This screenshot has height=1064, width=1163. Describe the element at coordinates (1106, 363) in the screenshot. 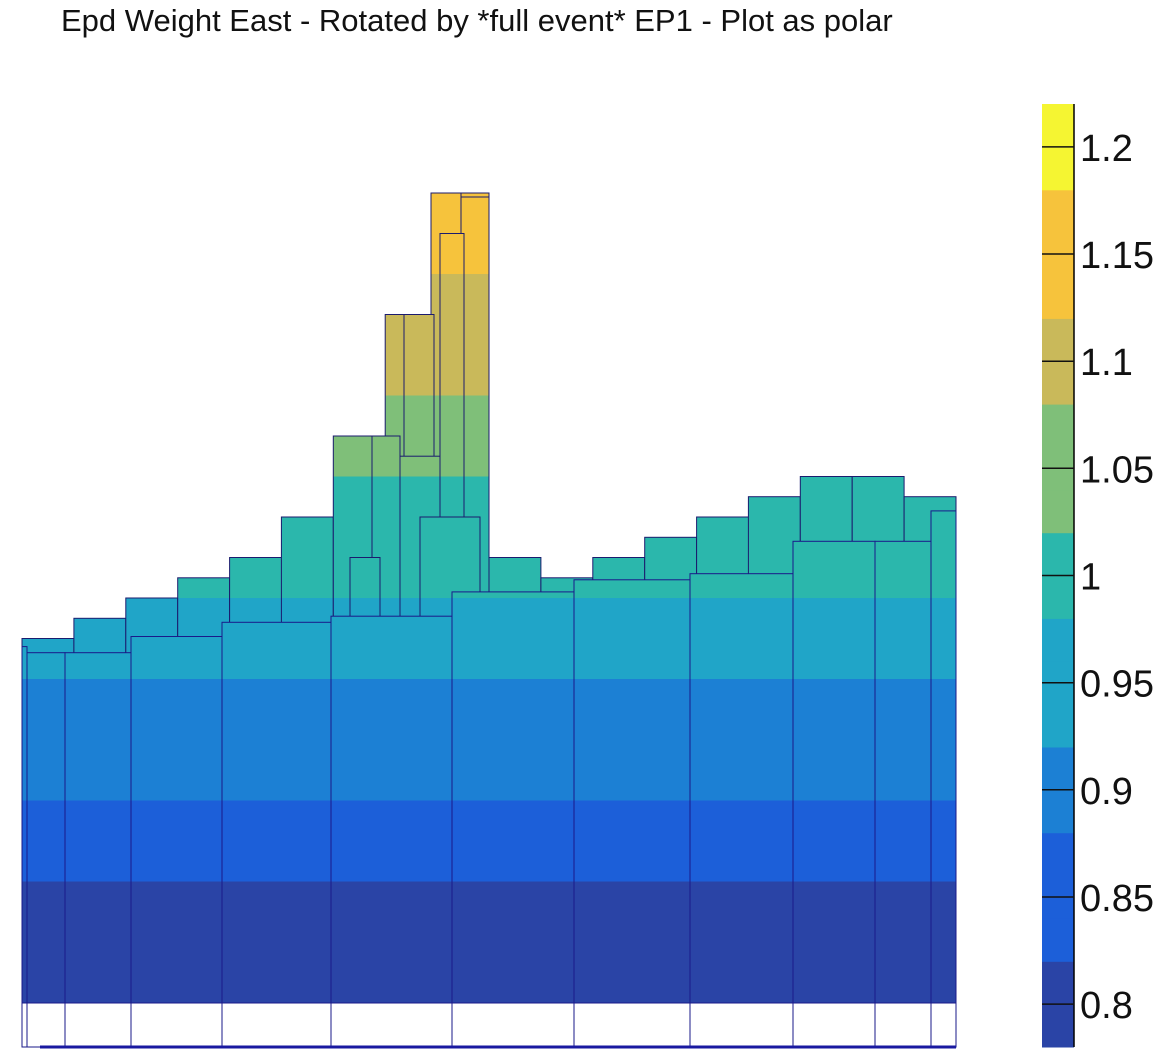

I see `palette-tick-label: 1.1` at that location.